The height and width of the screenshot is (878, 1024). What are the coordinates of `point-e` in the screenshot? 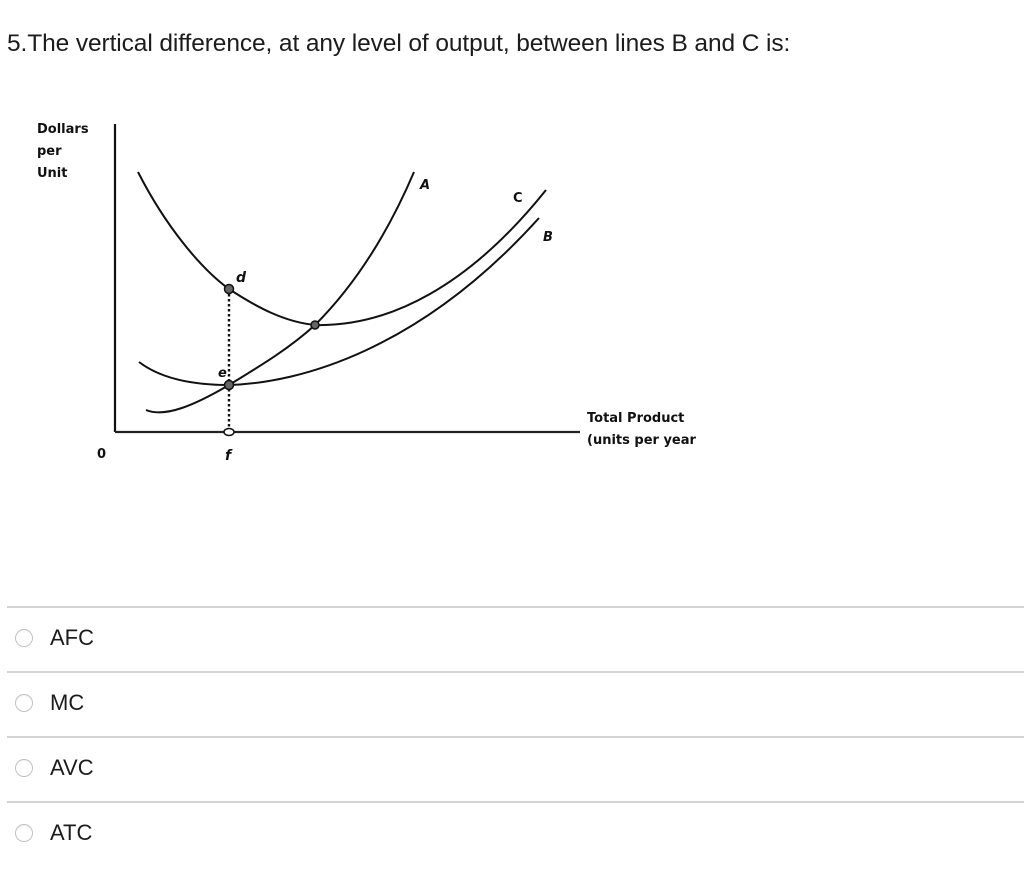 It's located at (229, 385).